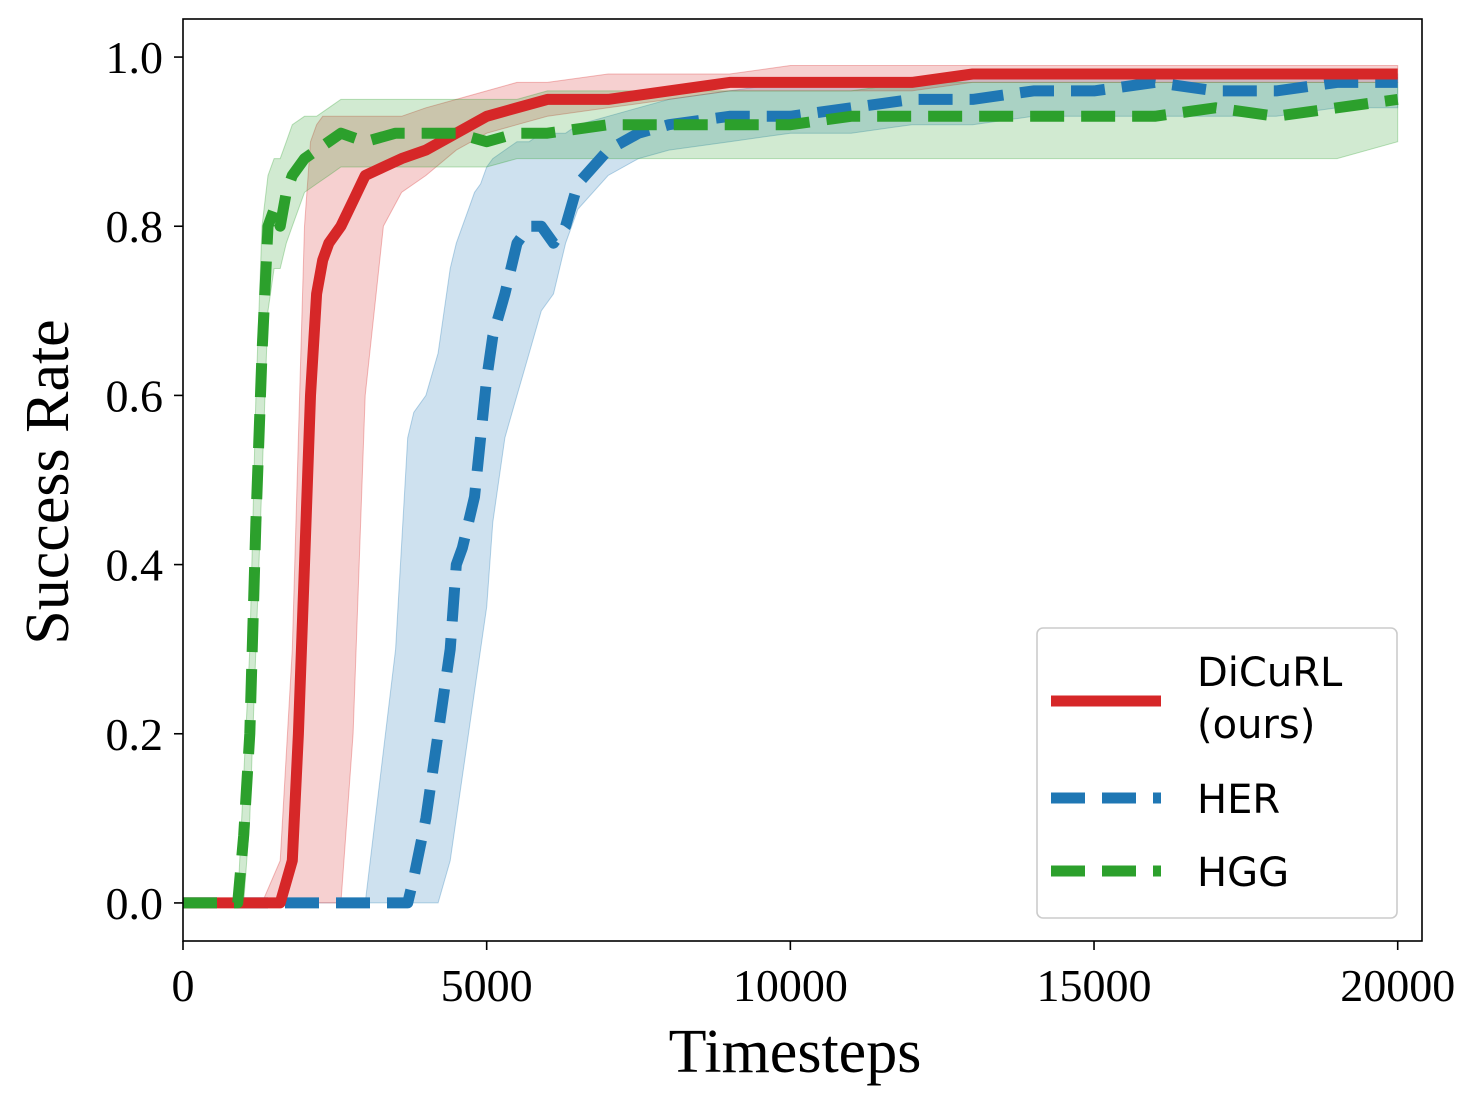 The image size is (1483, 1109). I want to click on y-axis-title: Success Rate, so click(48, 481).